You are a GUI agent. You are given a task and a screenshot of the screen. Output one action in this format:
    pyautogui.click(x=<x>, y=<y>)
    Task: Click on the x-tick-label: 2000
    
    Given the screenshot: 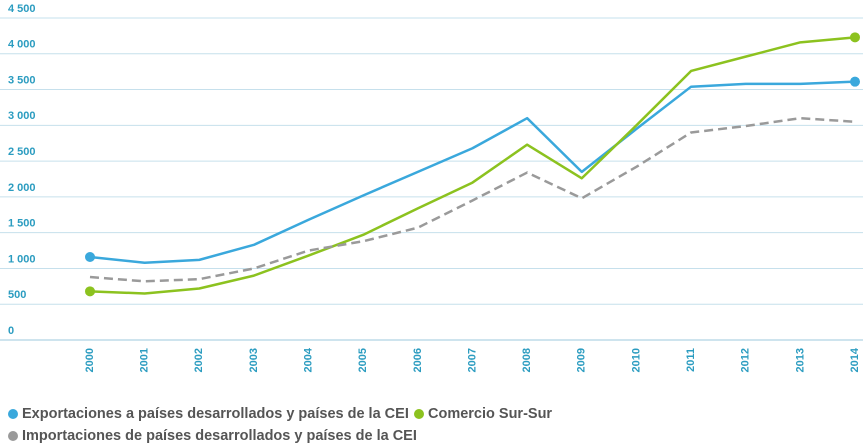 What is the action you would take?
    pyautogui.click(x=90, y=360)
    